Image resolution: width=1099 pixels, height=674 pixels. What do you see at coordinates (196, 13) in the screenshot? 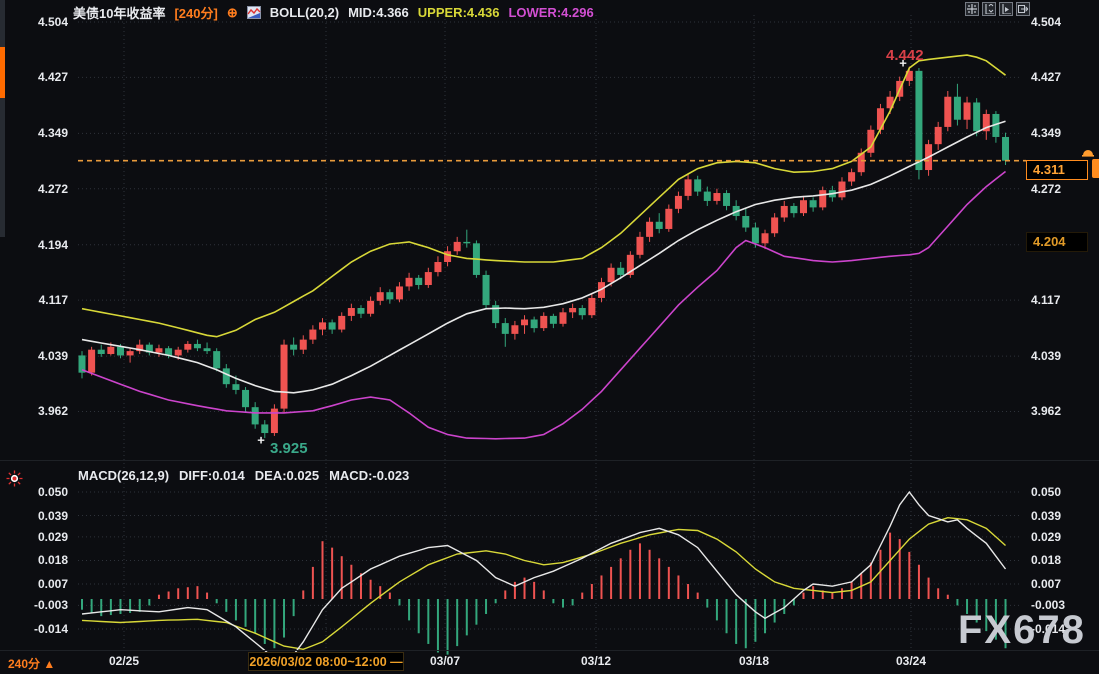
I see `timeframe-badge: [240分]` at bounding box center [196, 13].